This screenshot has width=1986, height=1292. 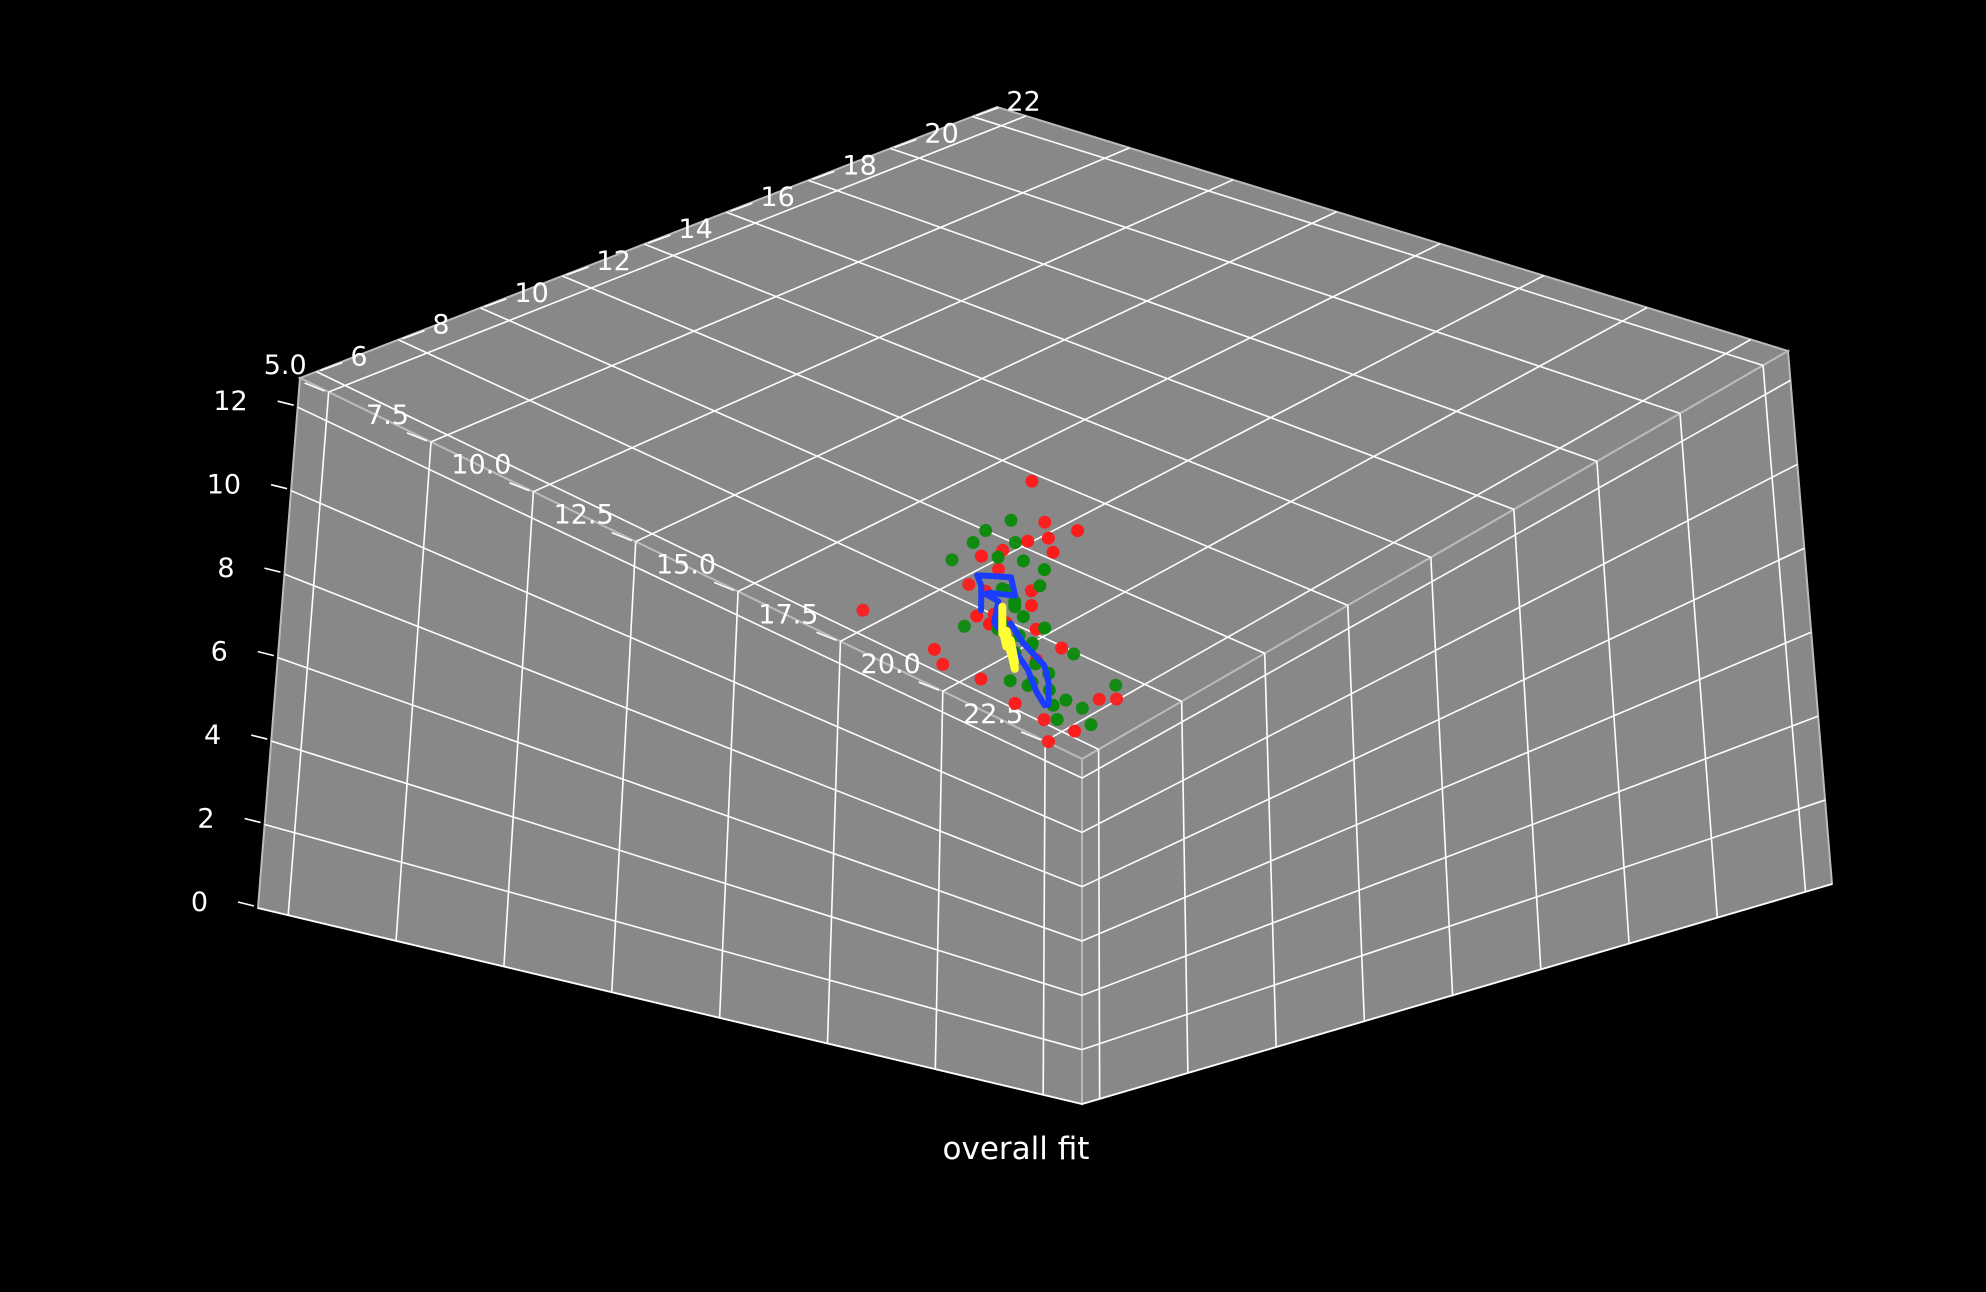 I want to click on x-tick-label: 6, so click(x=358, y=357).